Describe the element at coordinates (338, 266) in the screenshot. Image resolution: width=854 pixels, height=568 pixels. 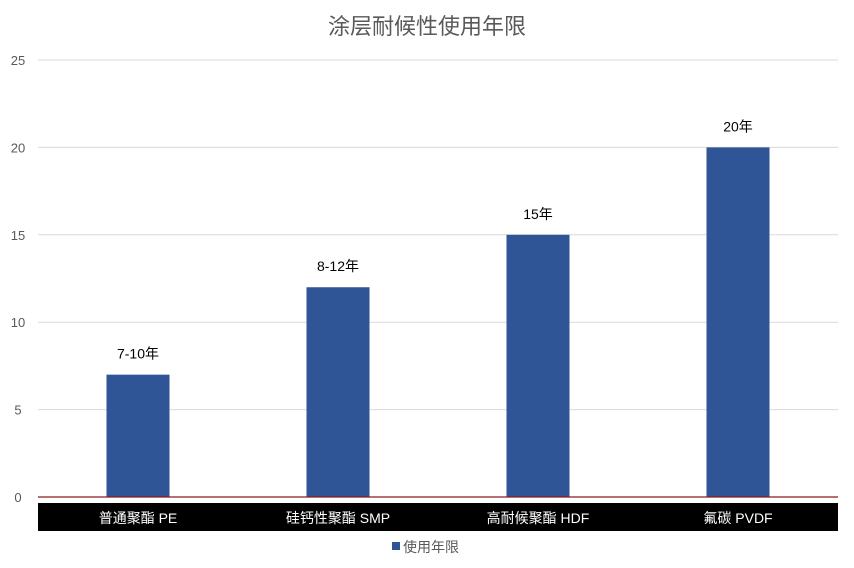
I see `data-label: 8-12年` at that location.